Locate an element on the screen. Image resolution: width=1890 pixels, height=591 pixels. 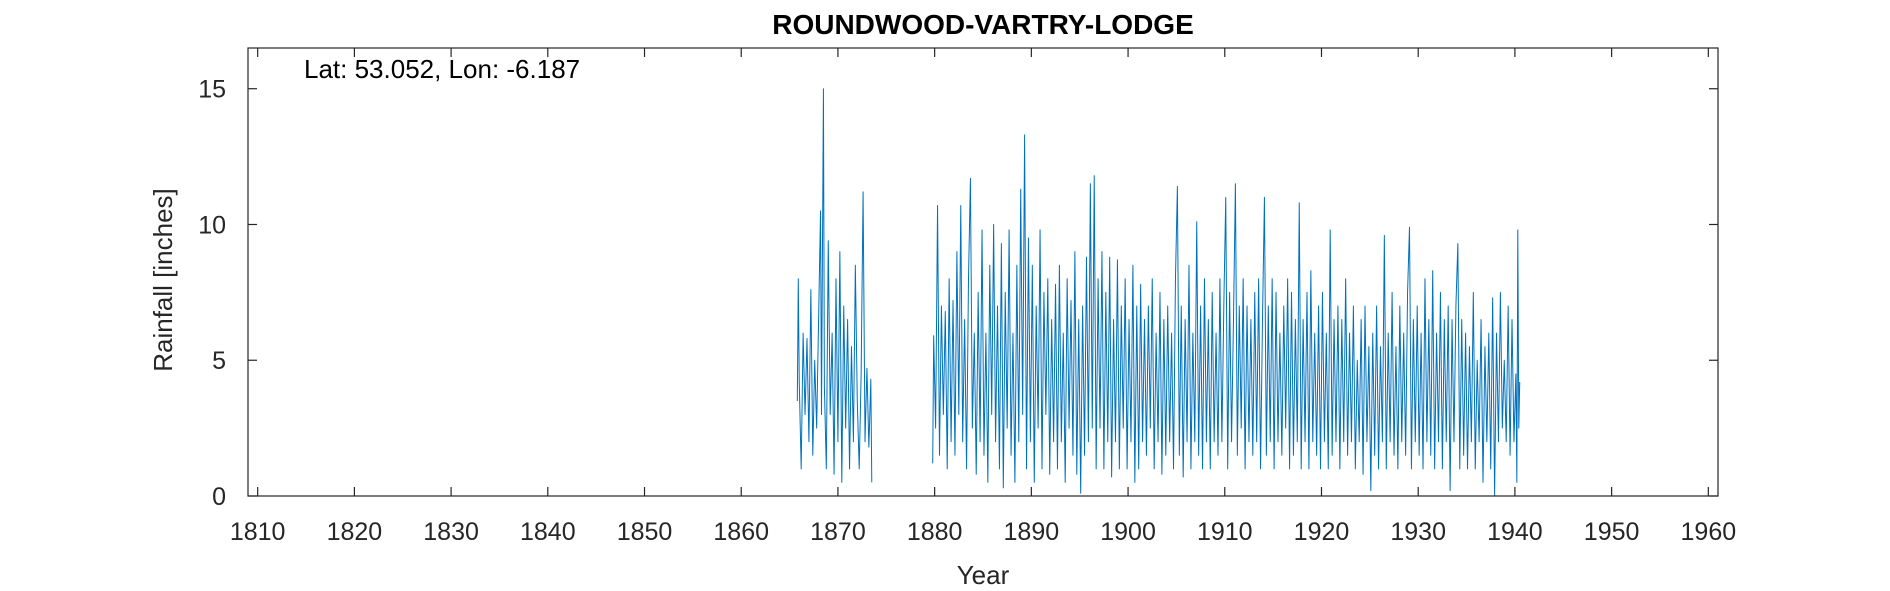
x-tick-label: 1900 is located at coordinates (1128, 532).